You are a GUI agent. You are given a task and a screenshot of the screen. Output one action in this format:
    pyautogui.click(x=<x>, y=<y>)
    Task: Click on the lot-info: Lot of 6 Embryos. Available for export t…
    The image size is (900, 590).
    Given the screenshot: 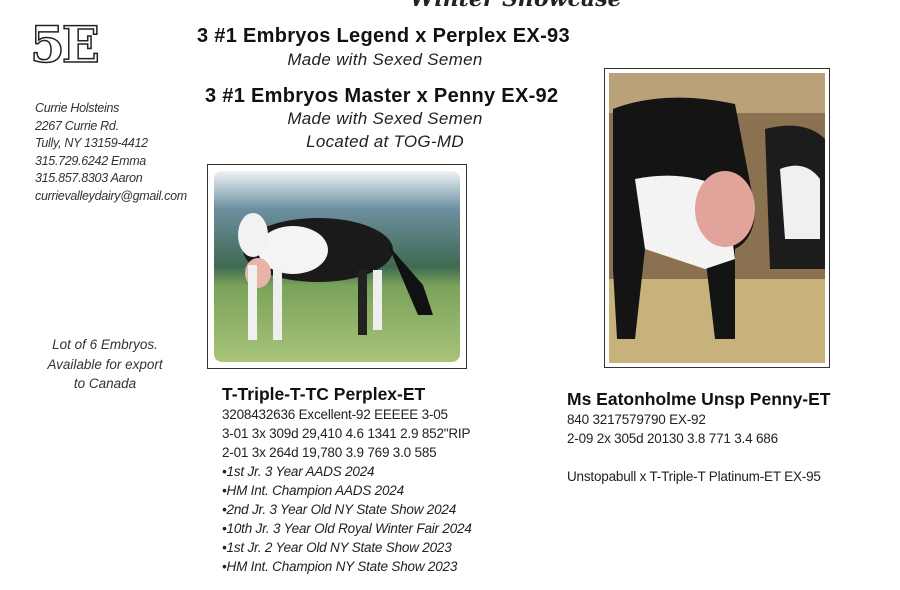 What is the action you would take?
    pyautogui.click(x=105, y=364)
    